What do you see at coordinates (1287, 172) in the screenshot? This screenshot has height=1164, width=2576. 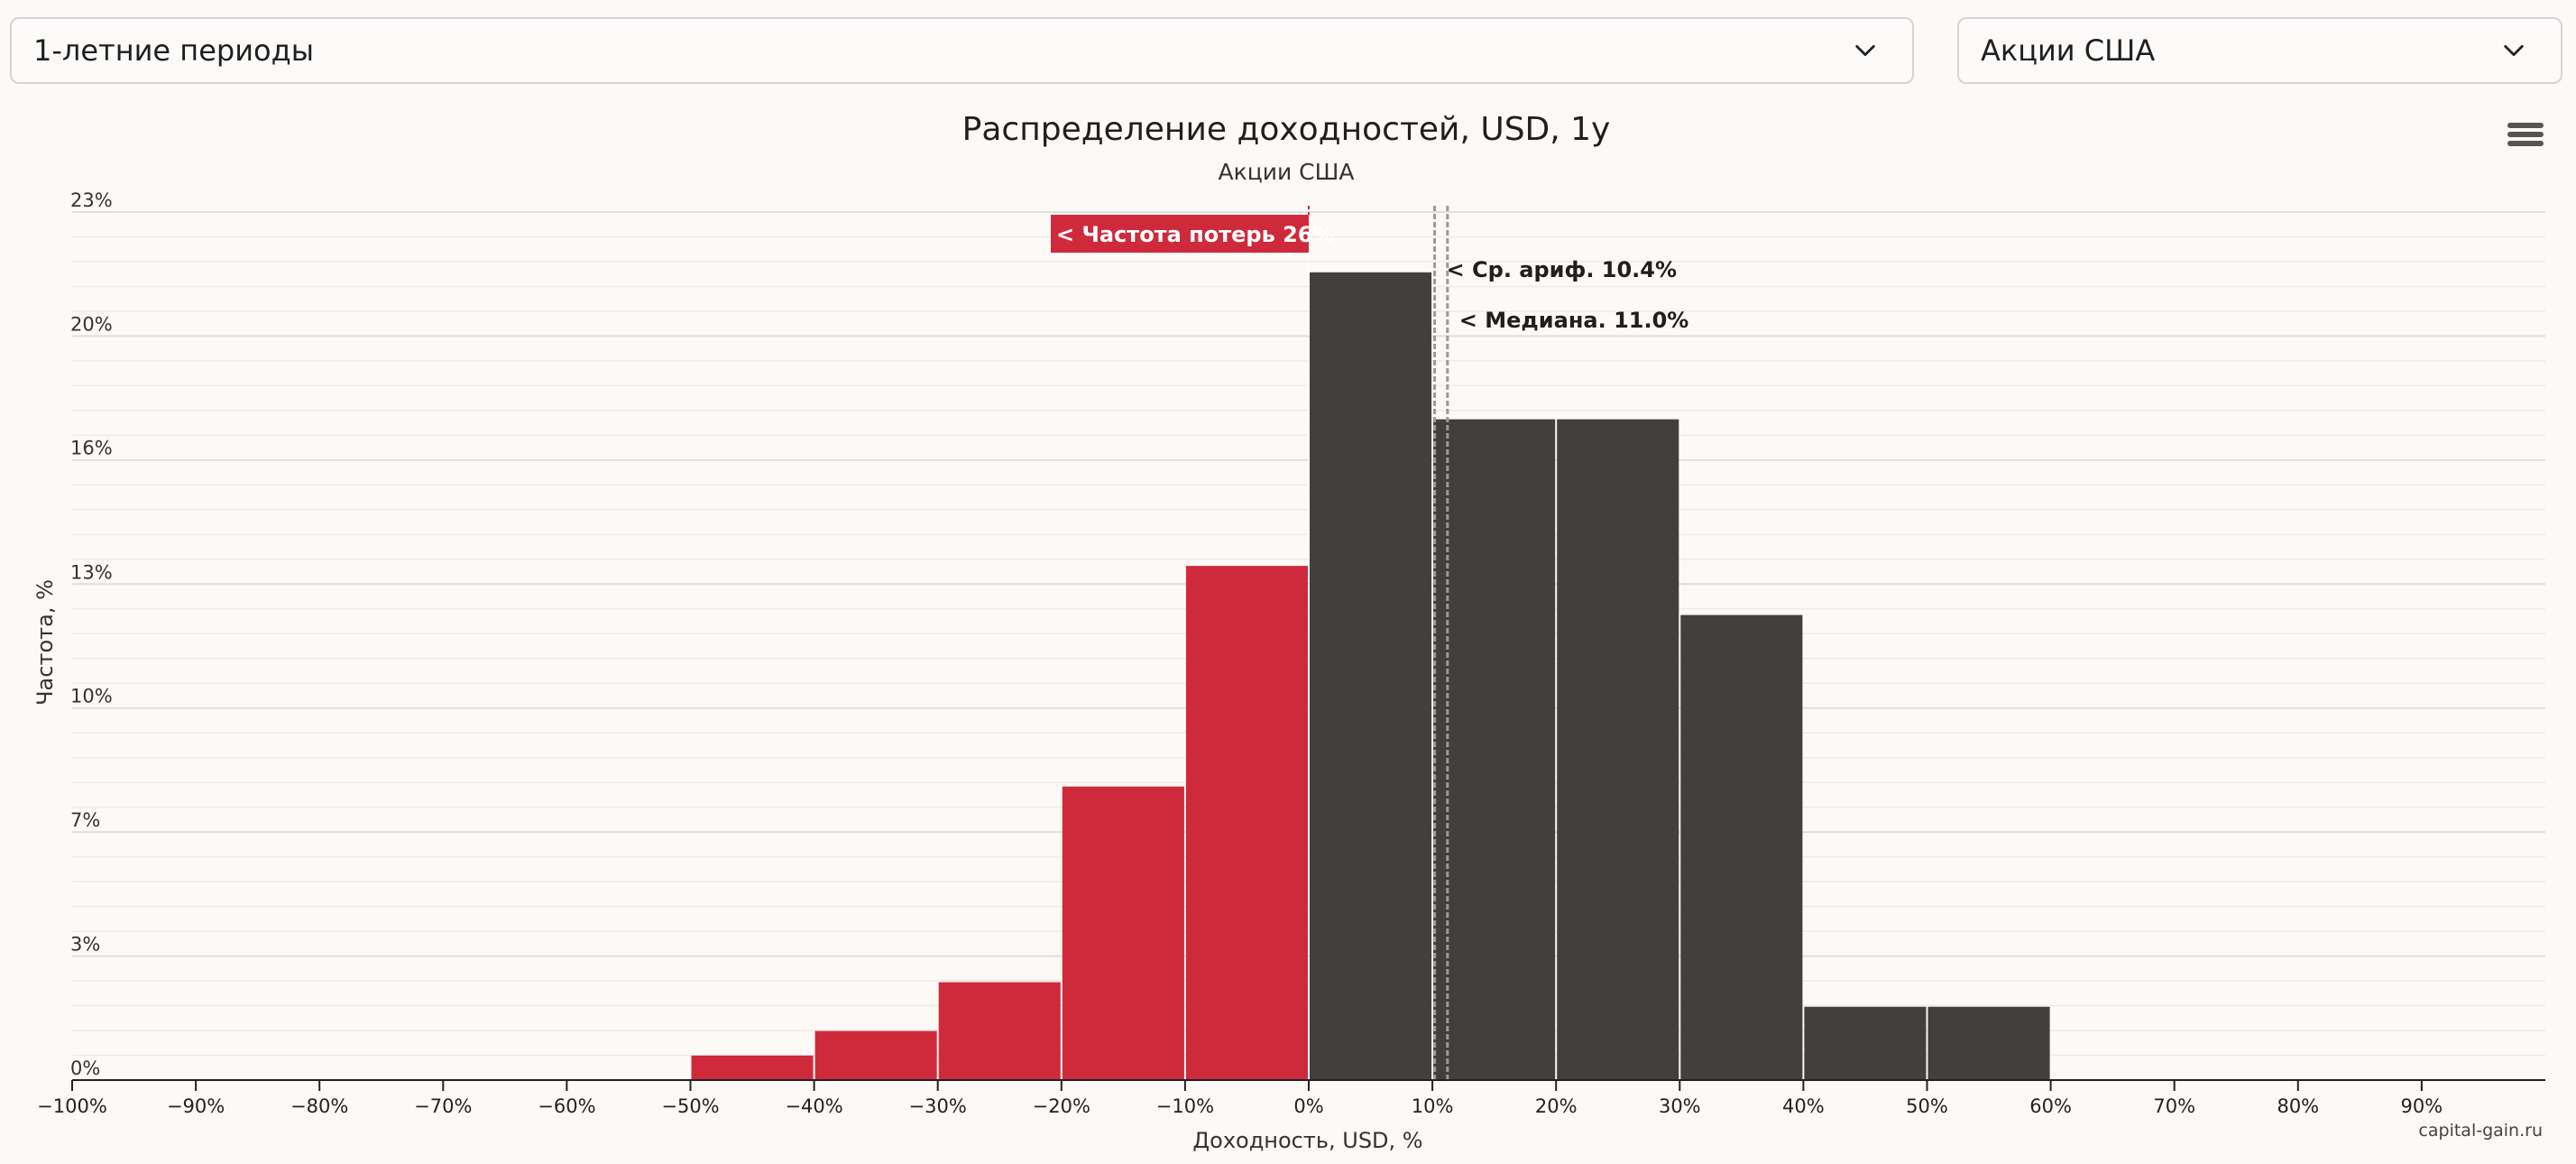 I see `chart-subtitle: Акции США` at bounding box center [1287, 172].